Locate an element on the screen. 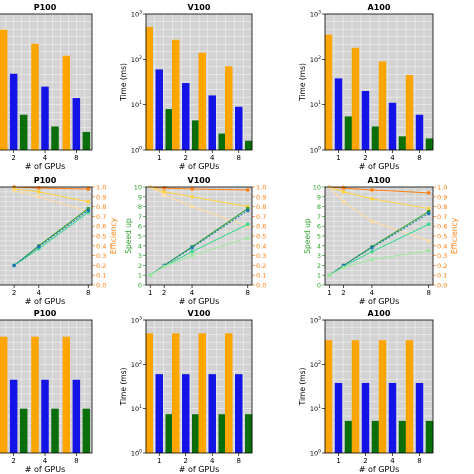 The width and height of the screenshot is (474, 474). panel-4-ytick-left-label: 2 is located at coordinates (140, 266).